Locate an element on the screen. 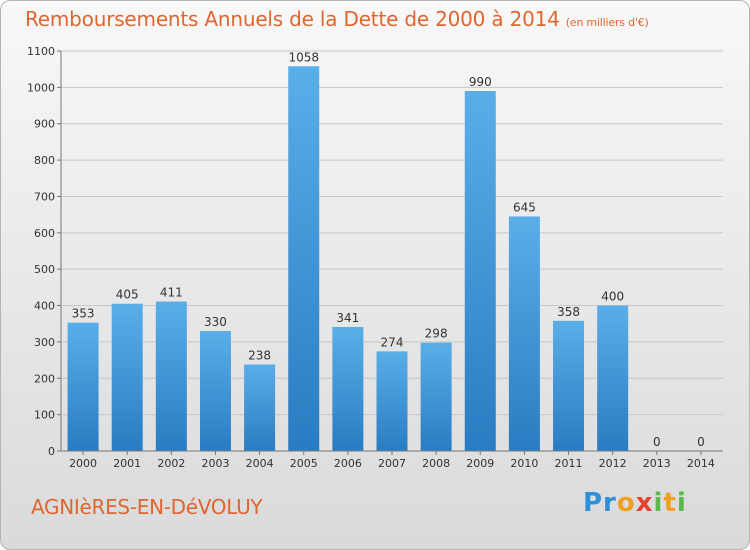 The width and height of the screenshot is (750, 550). data-label: 358 is located at coordinates (568, 312).